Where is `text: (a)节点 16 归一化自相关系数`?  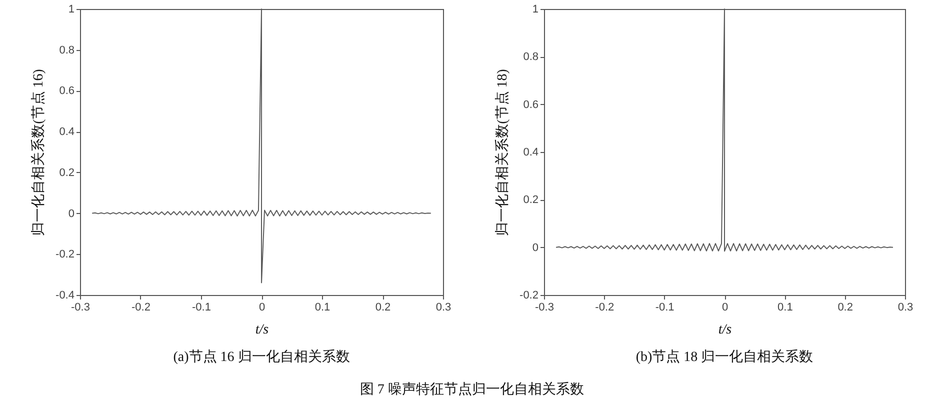
text: (a)节点 16 归一化自相关系数 is located at coordinates (261, 357).